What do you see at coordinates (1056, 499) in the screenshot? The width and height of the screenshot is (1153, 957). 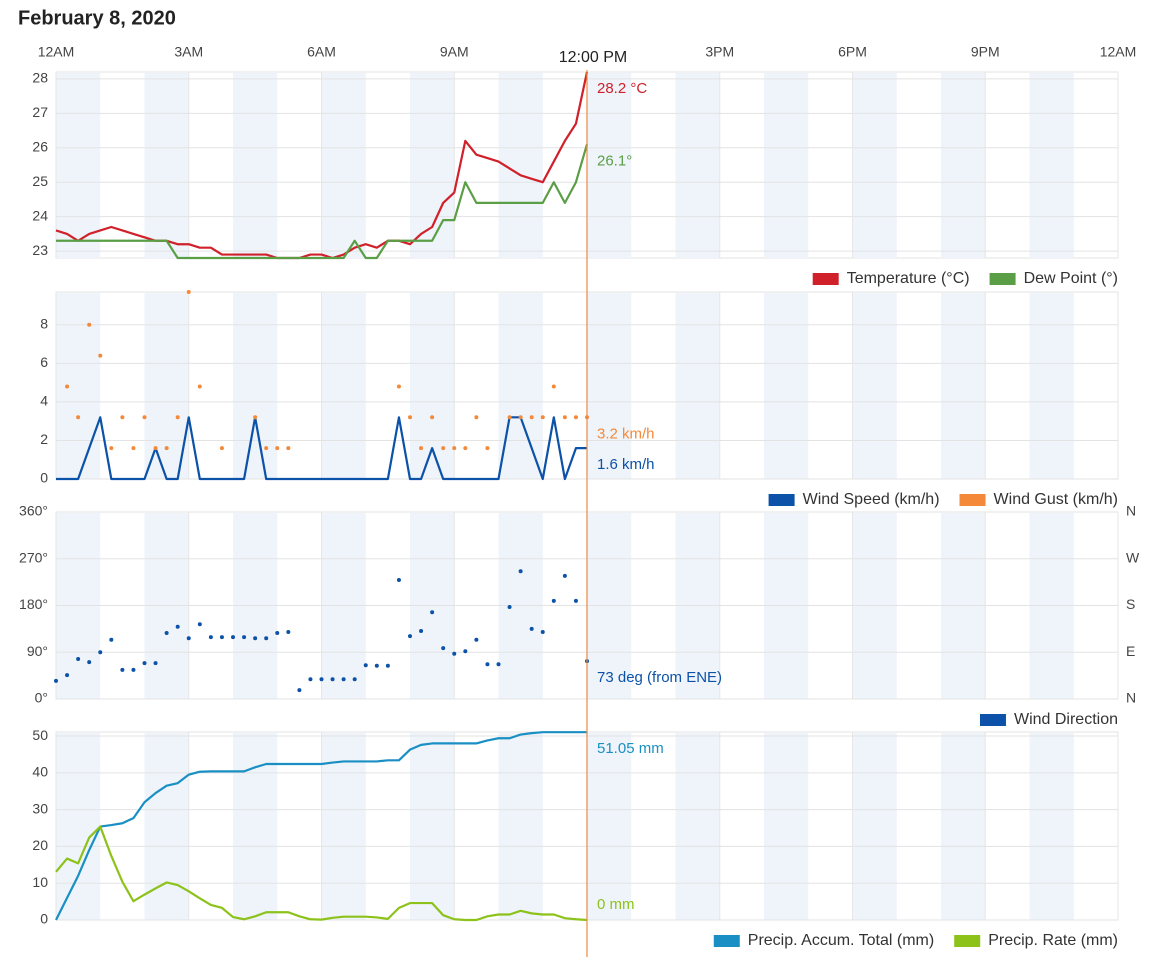 I see `legend-label: Wind Gust (km/h)` at bounding box center [1056, 499].